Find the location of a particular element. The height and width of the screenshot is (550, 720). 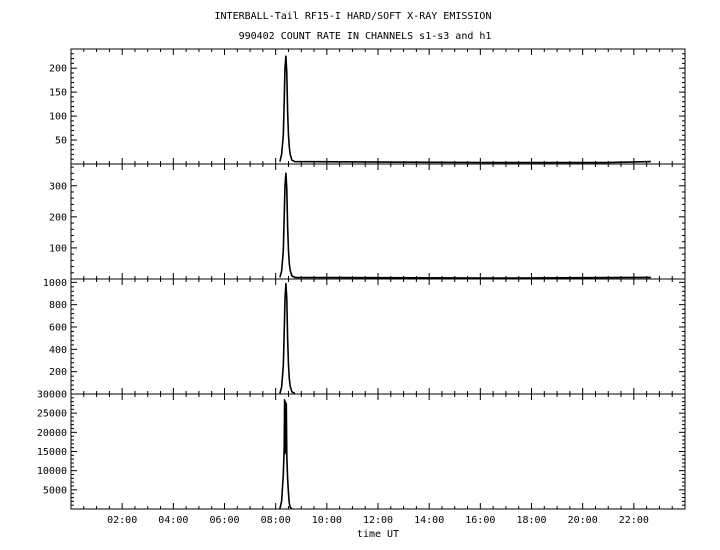

panel-4-y-tick-label: 10000 is located at coordinates (52, 471).